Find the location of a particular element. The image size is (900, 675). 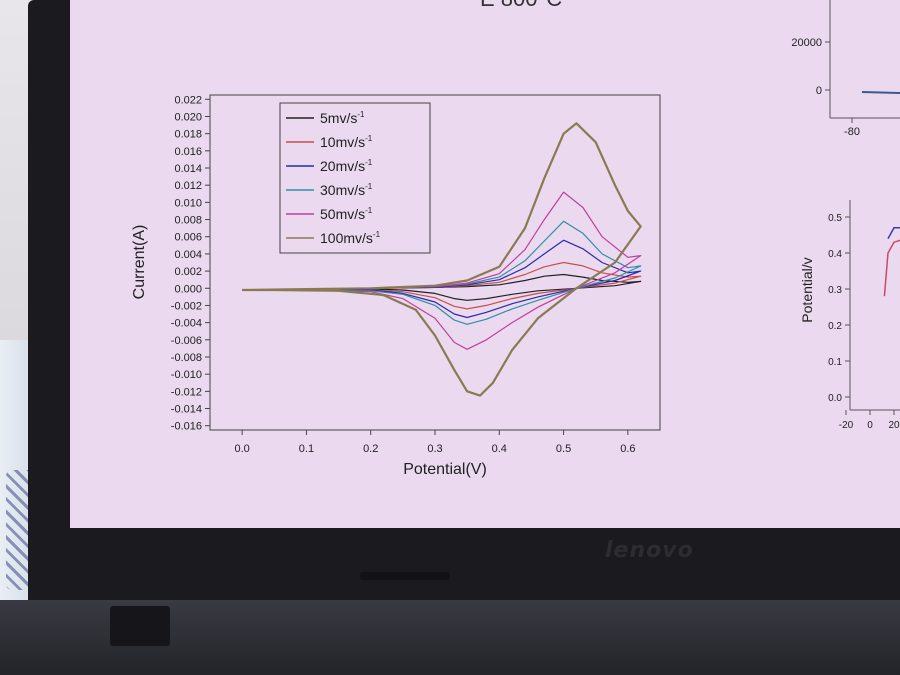

cv-y-tick-label: 0.002 is located at coordinates (188, 272).